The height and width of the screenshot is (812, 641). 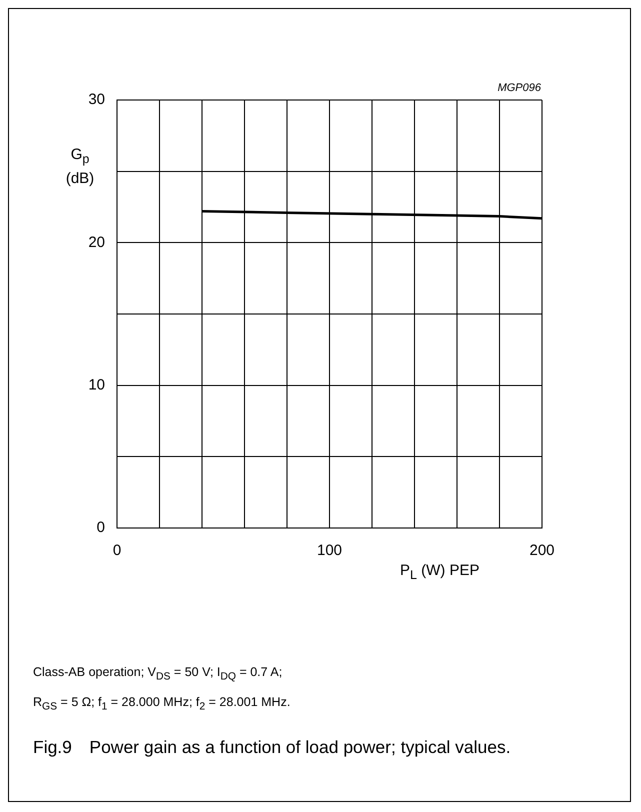 I want to click on y-tick-label: 20, so click(x=96, y=242).